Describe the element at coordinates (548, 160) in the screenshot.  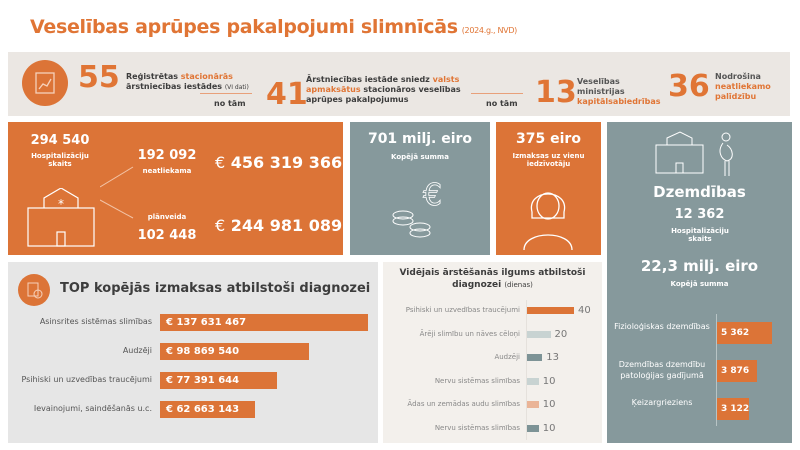
I see `per-person-label: Izmaksas uz vienu iedzīvotāju` at that location.